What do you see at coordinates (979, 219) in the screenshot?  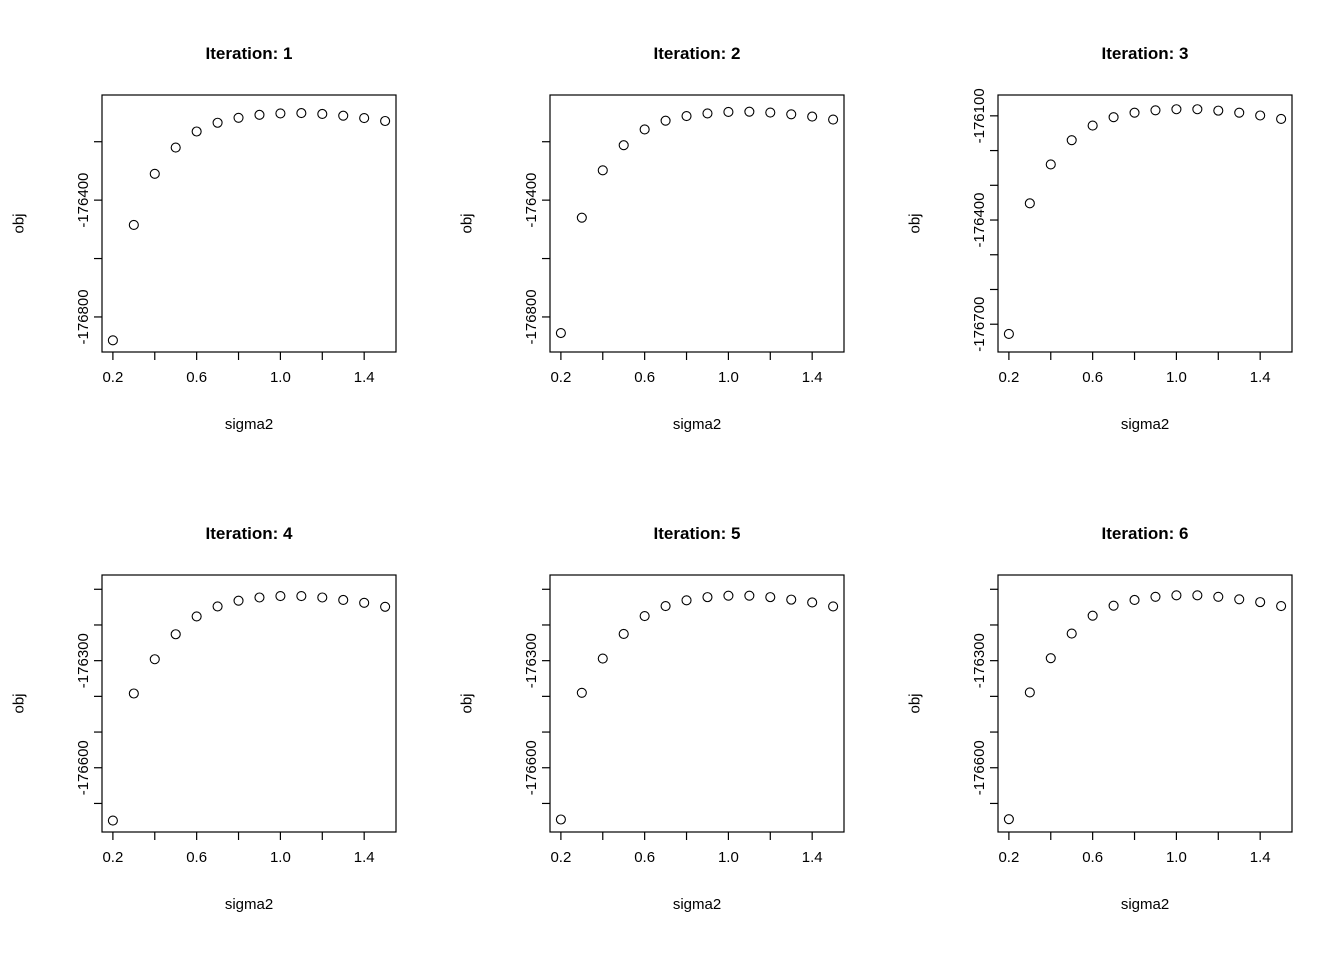 I see `y-tick-label: -176400` at bounding box center [979, 219].